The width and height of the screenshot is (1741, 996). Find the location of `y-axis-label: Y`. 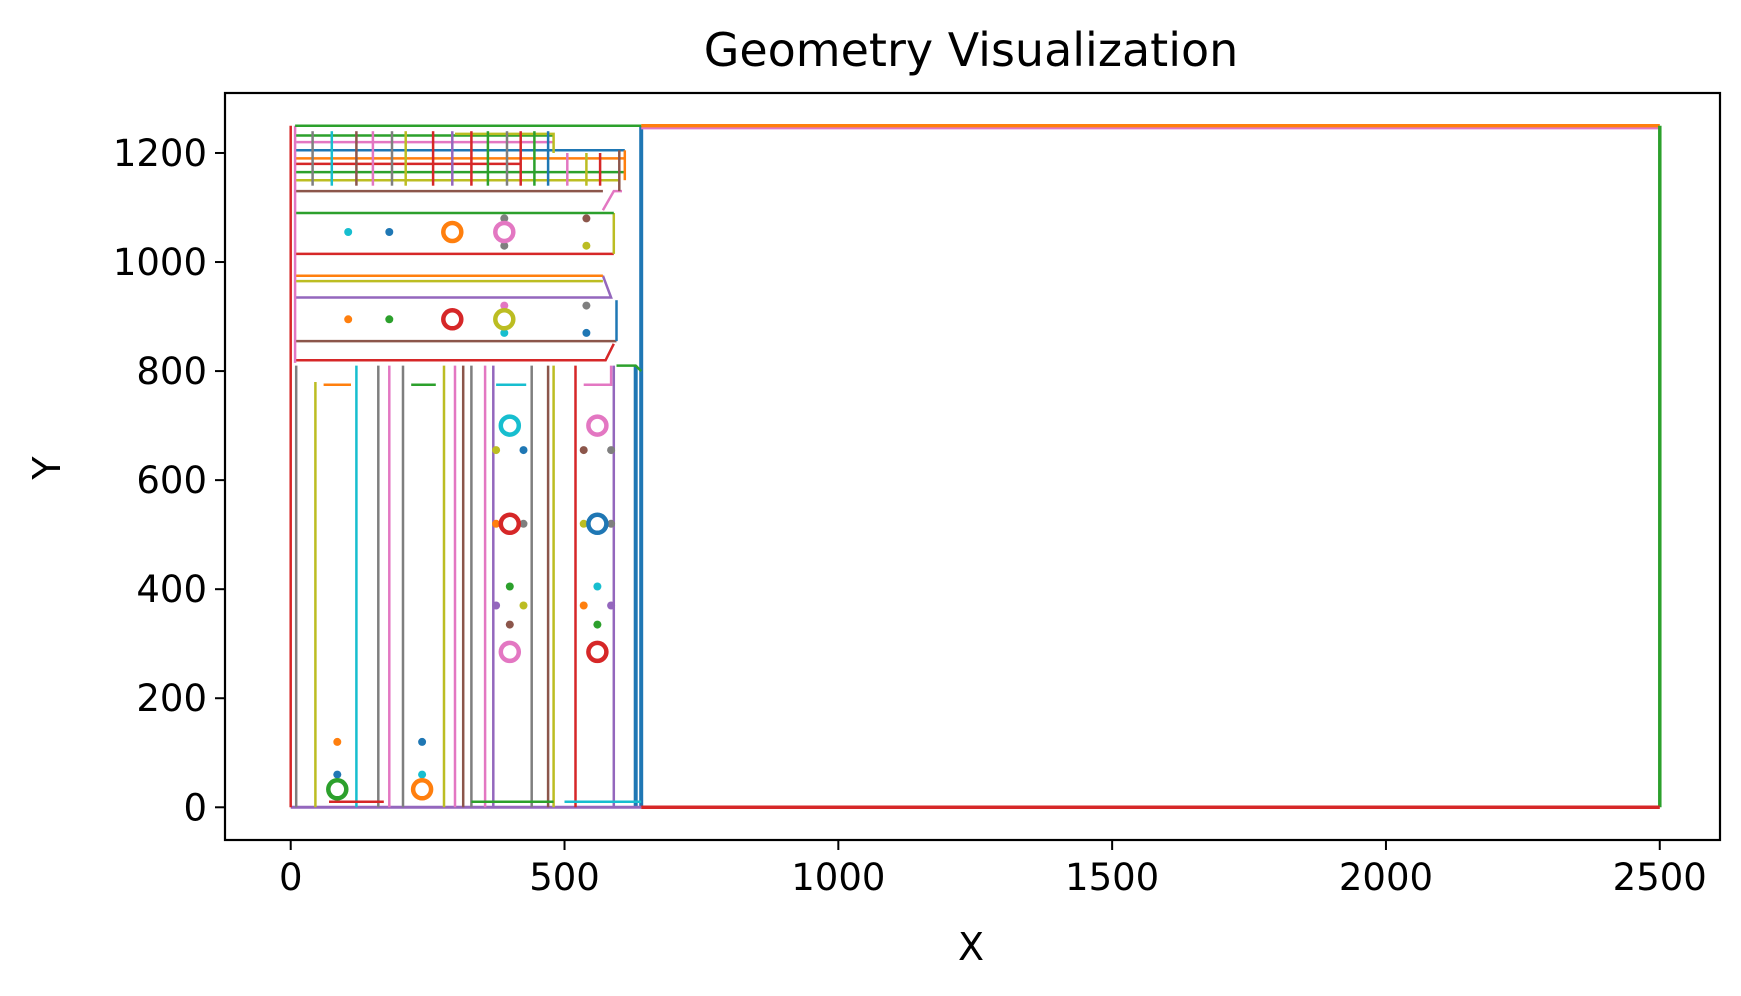

y-axis-label: Y is located at coordinates (47, 468).